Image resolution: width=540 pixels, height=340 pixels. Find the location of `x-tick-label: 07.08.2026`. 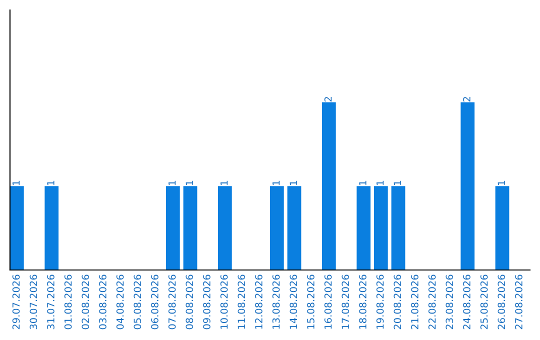

x-tick-label: 07.08.2026 is located at coordinates (172, 302).